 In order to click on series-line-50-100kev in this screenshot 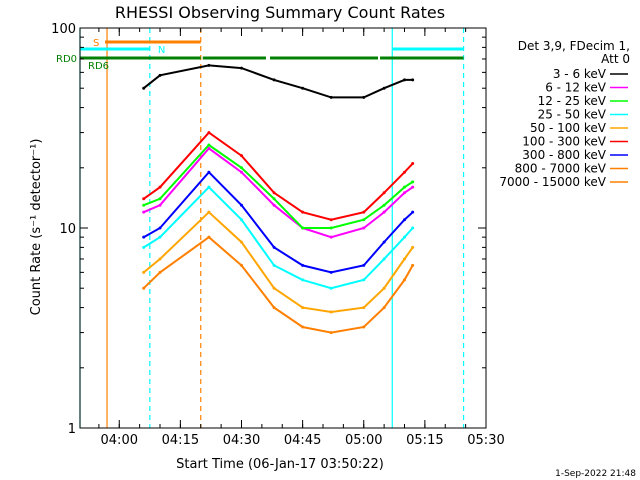, I will do `click(278, 262)`.